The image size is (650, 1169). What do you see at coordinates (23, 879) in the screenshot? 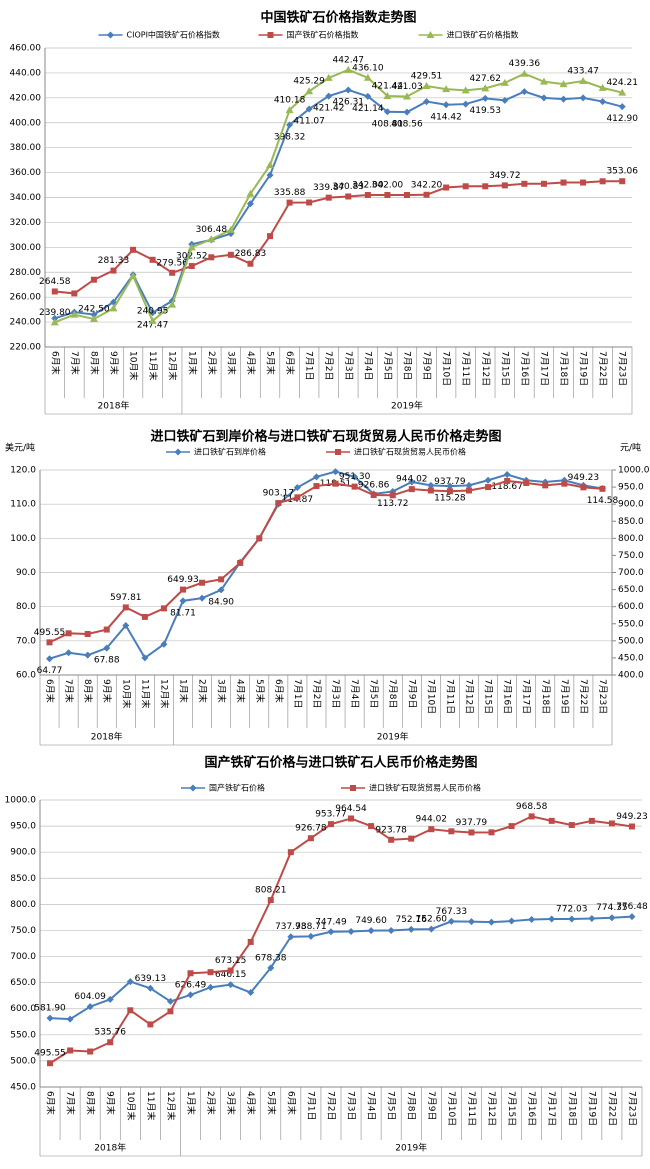
I see `y-tick-label: 850.0` at bounding box center [23, 879].